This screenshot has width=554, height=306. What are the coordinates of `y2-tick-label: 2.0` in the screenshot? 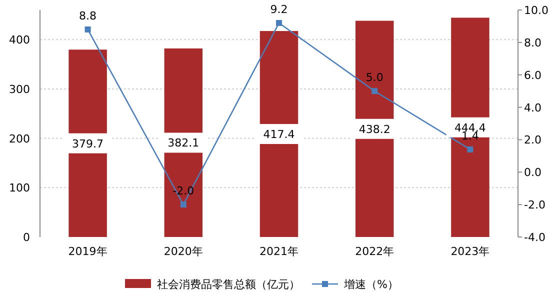 It's located at (533, 140).